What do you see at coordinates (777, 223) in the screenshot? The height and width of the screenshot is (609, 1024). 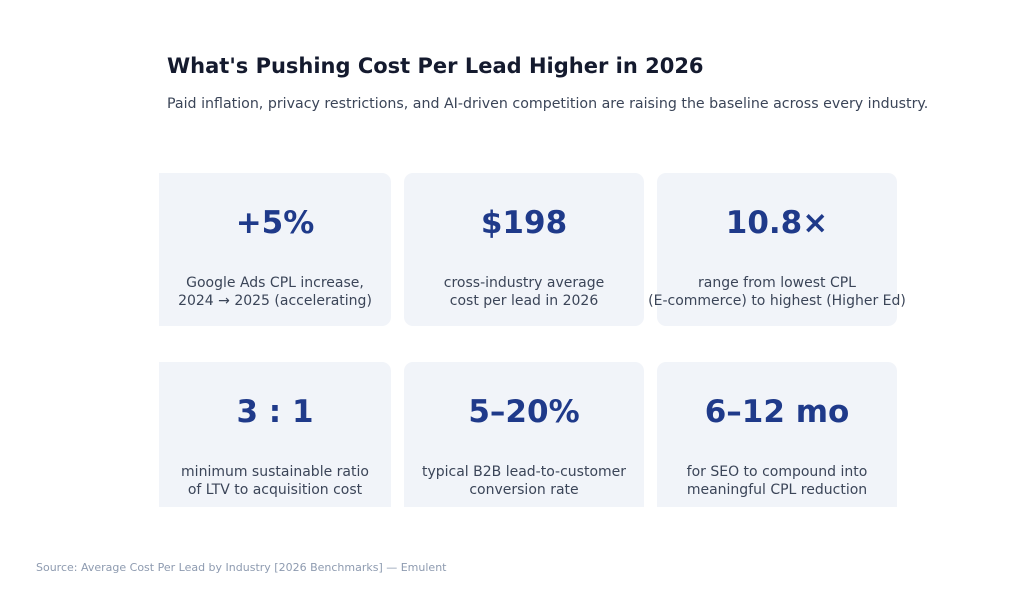 I see `stat-value: 10.8×` at bounding box center [777, 223].